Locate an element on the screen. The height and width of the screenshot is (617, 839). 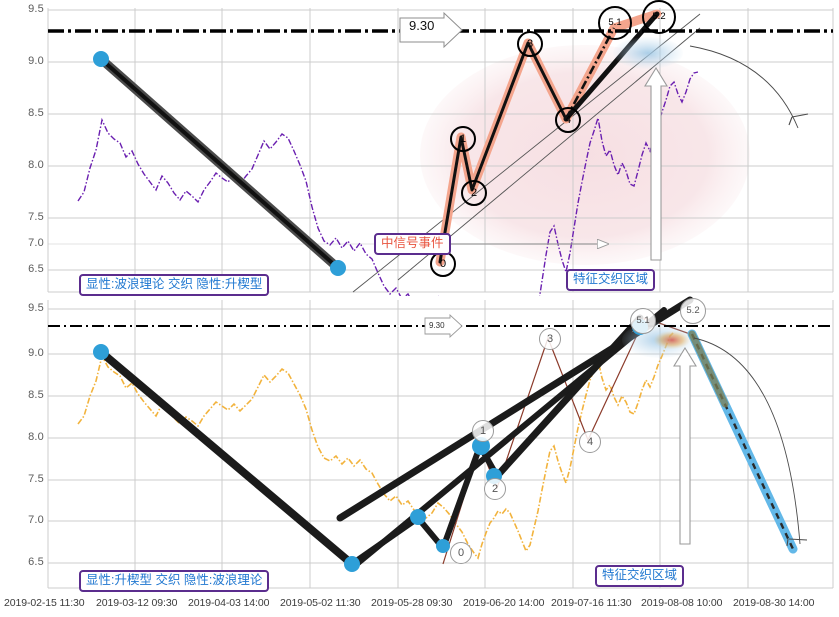
ytick-top-5: 7.0 is located at coordinates (36, 243).